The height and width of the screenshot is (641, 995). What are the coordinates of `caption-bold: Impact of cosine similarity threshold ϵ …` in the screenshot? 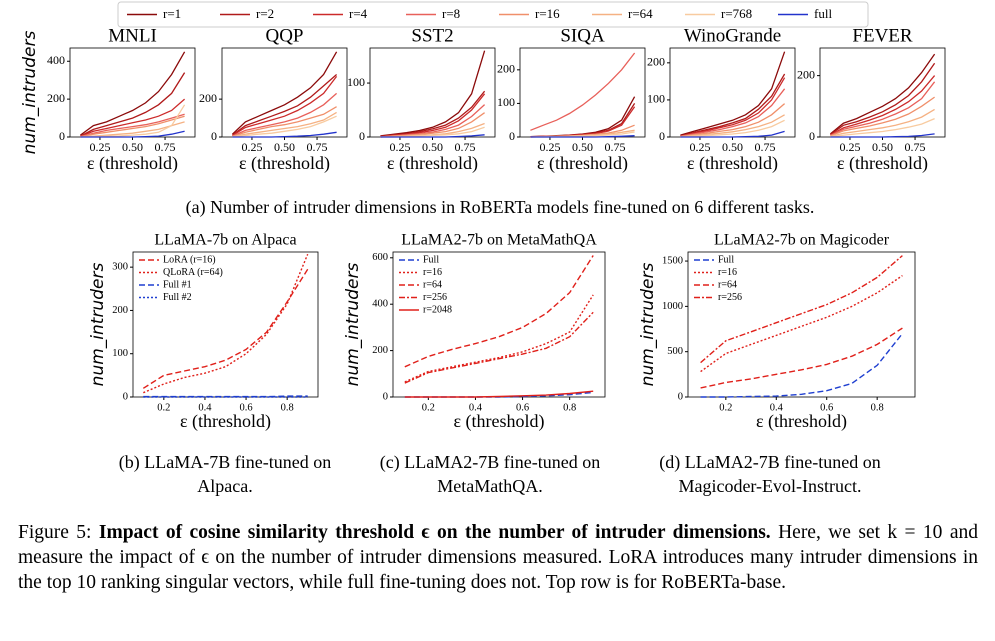 It's located at (434, 532).